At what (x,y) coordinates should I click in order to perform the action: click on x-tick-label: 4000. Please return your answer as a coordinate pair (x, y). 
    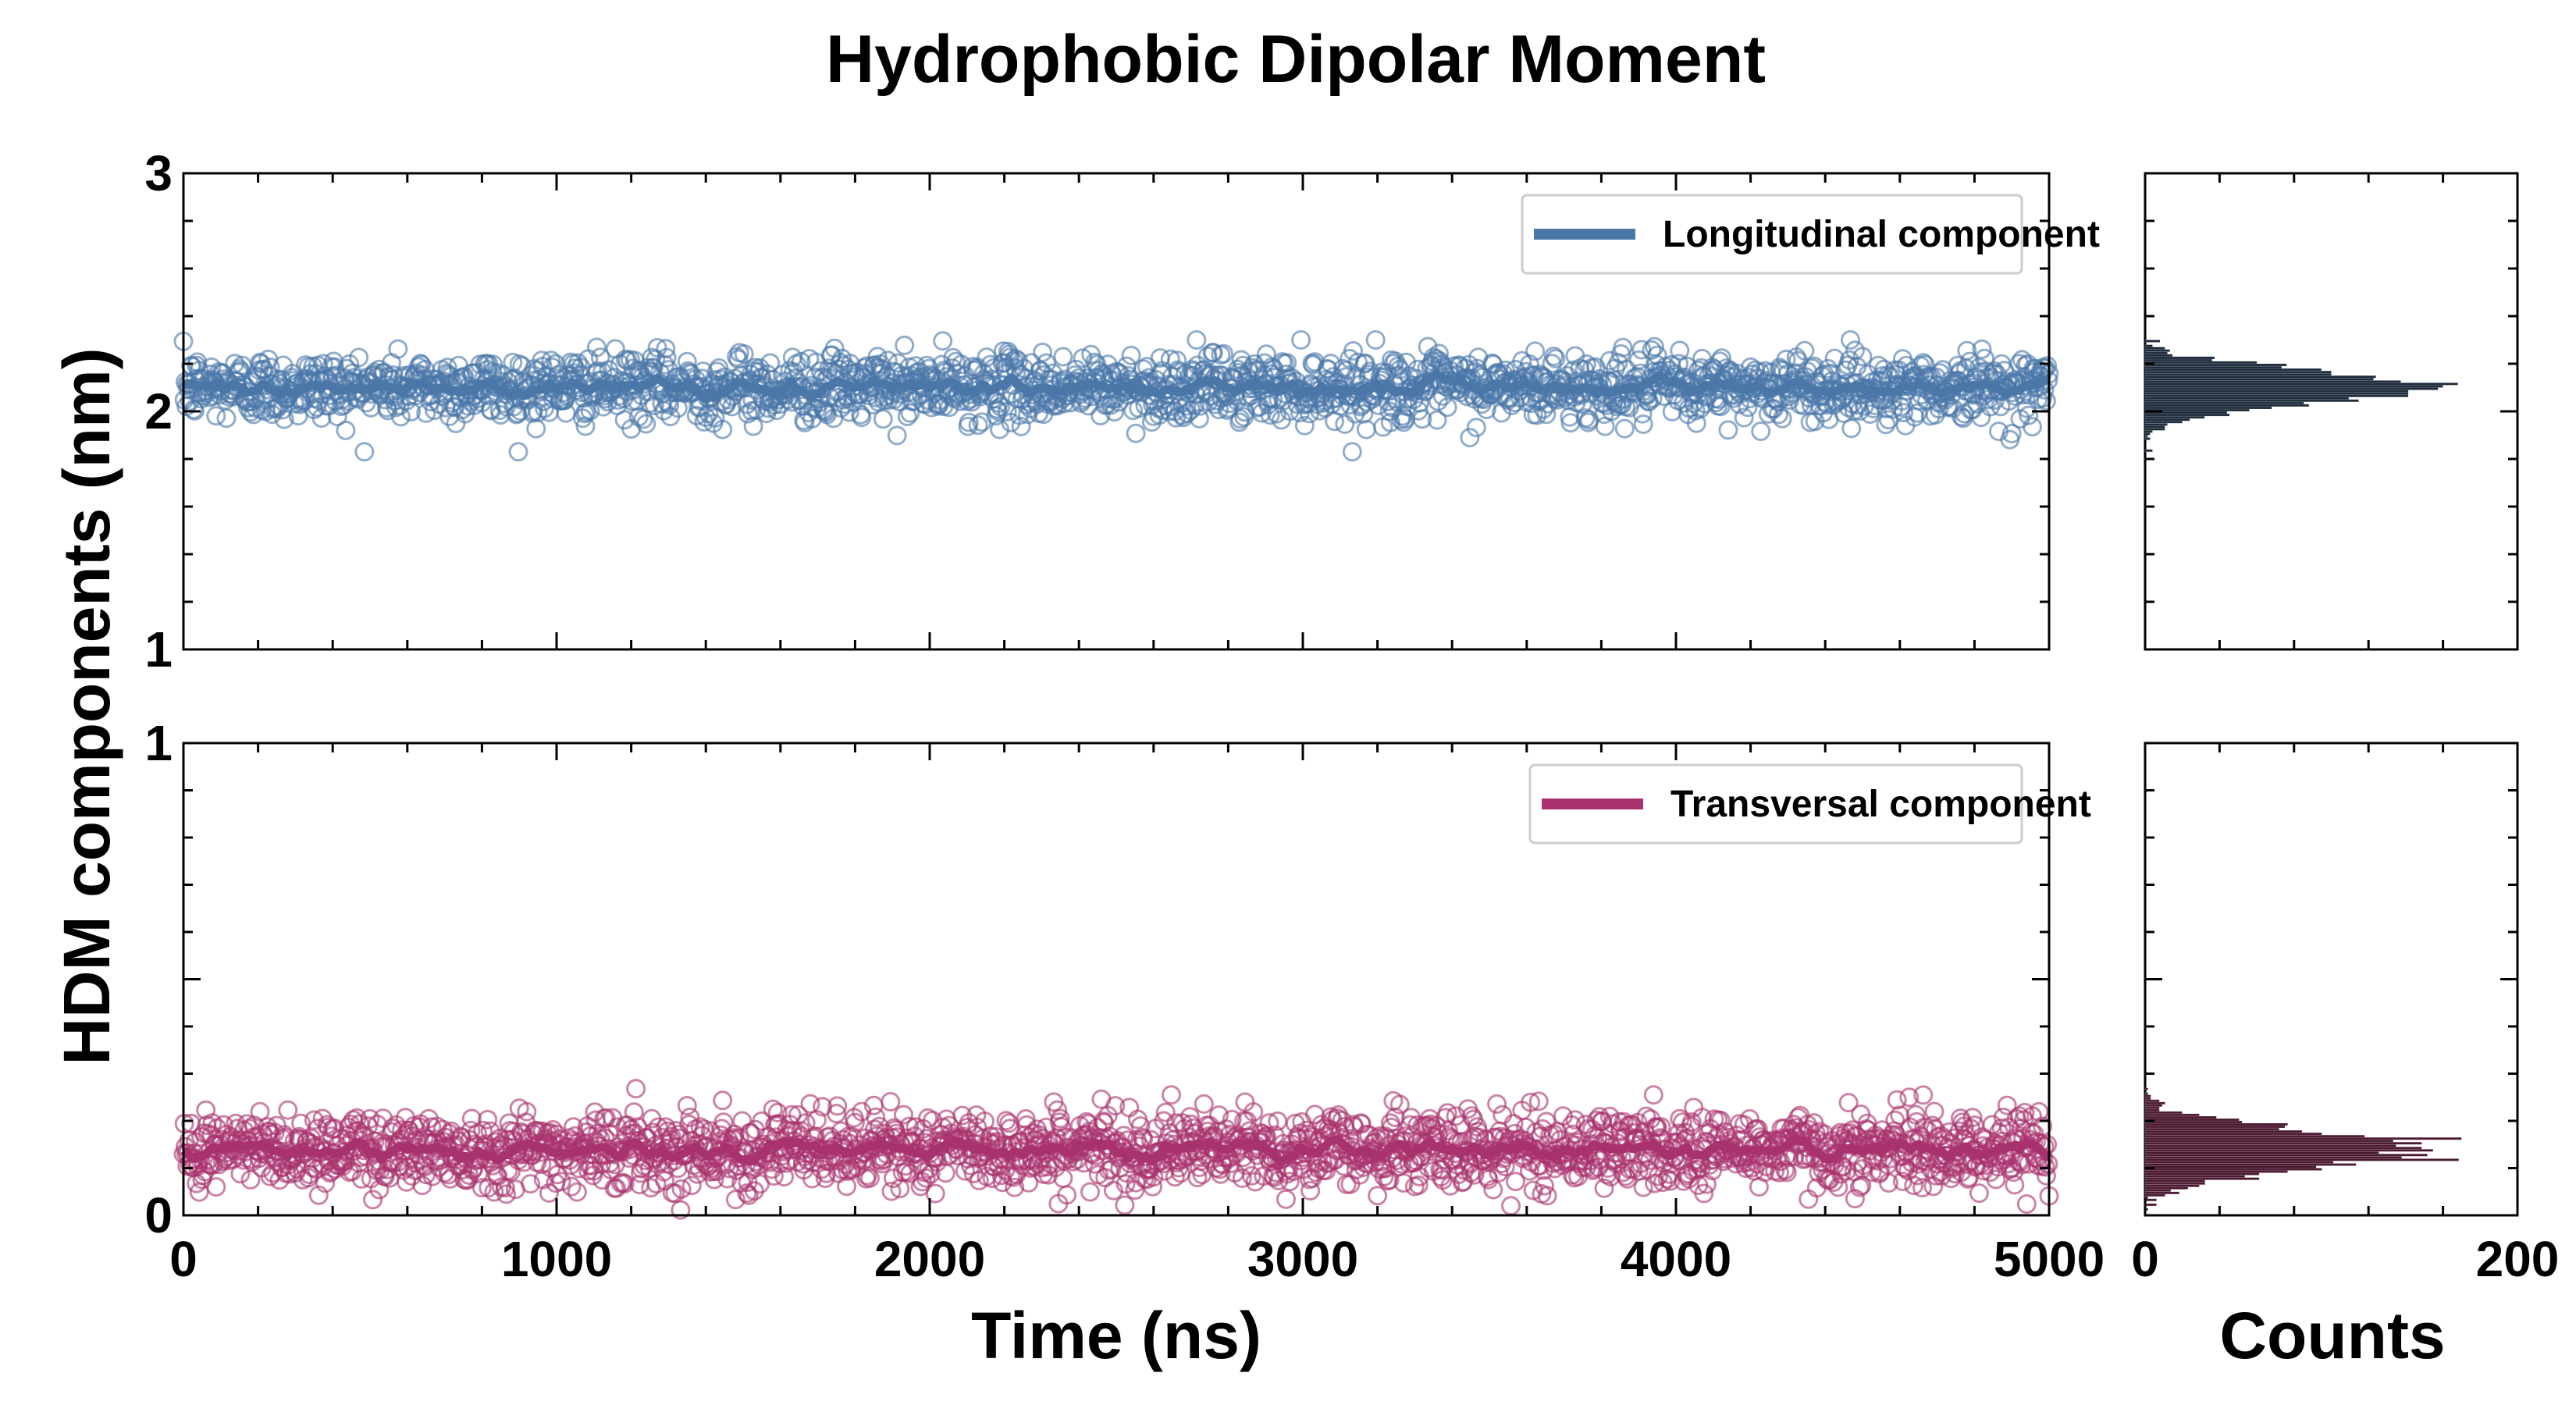
    Looking at the image, I should click on (1676, 1259).